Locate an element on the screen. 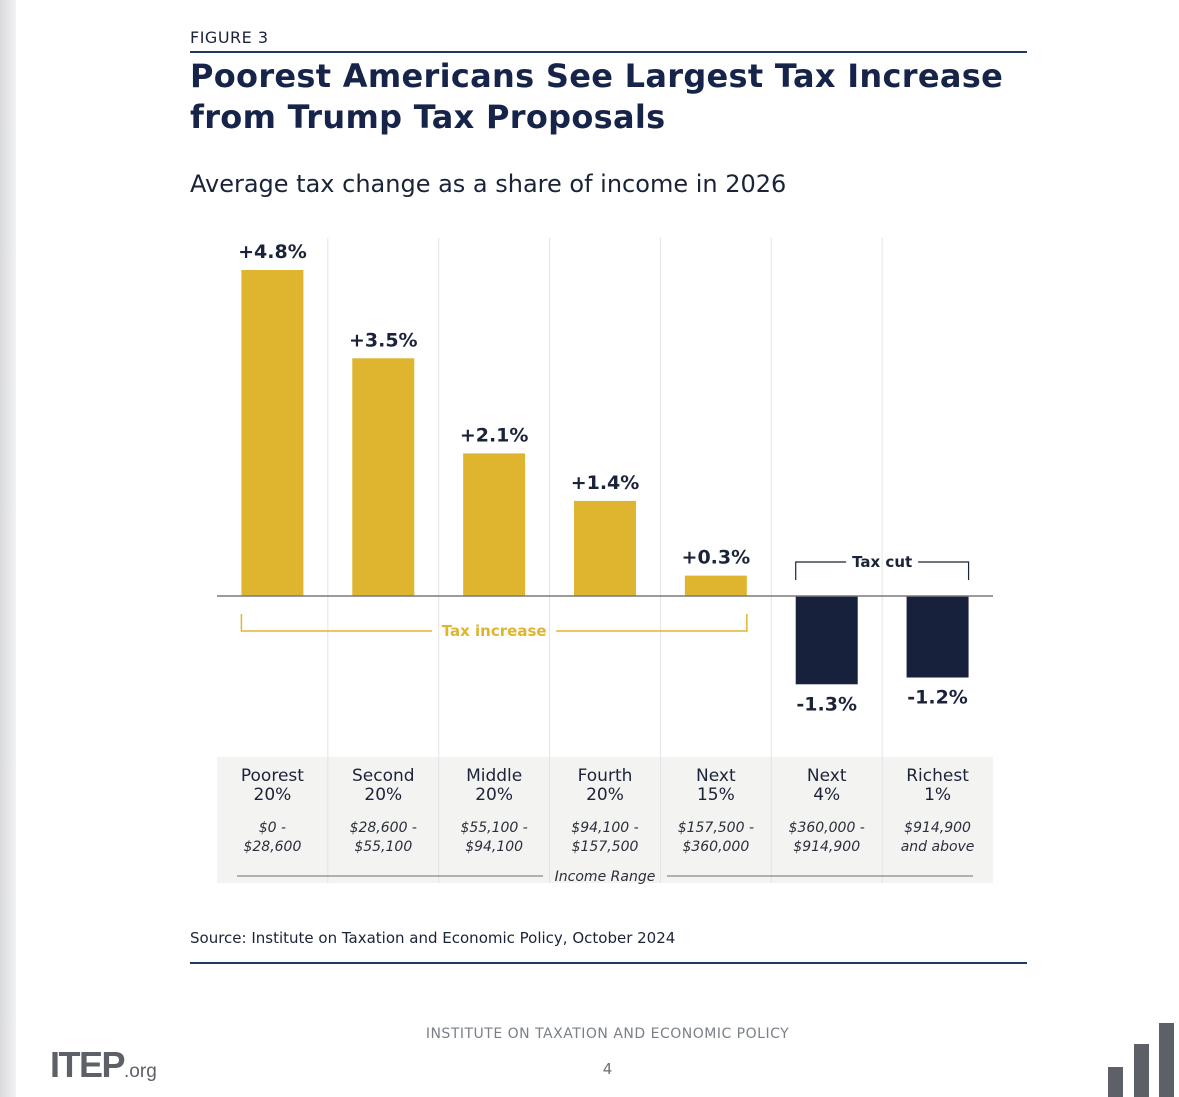 This screenshot has height=1097, width=1179. bar-chart-icon is located at coordinates (1141, 1060).